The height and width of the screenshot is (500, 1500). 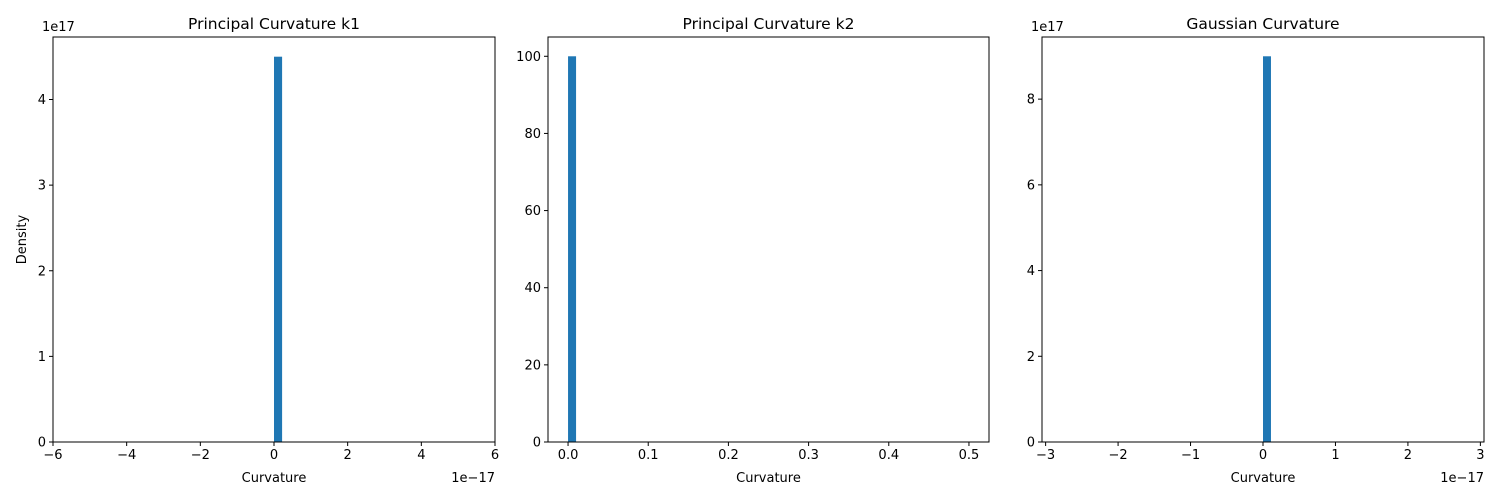 I want to click on x-tick-label: −3, so click(x=1045, y=455).